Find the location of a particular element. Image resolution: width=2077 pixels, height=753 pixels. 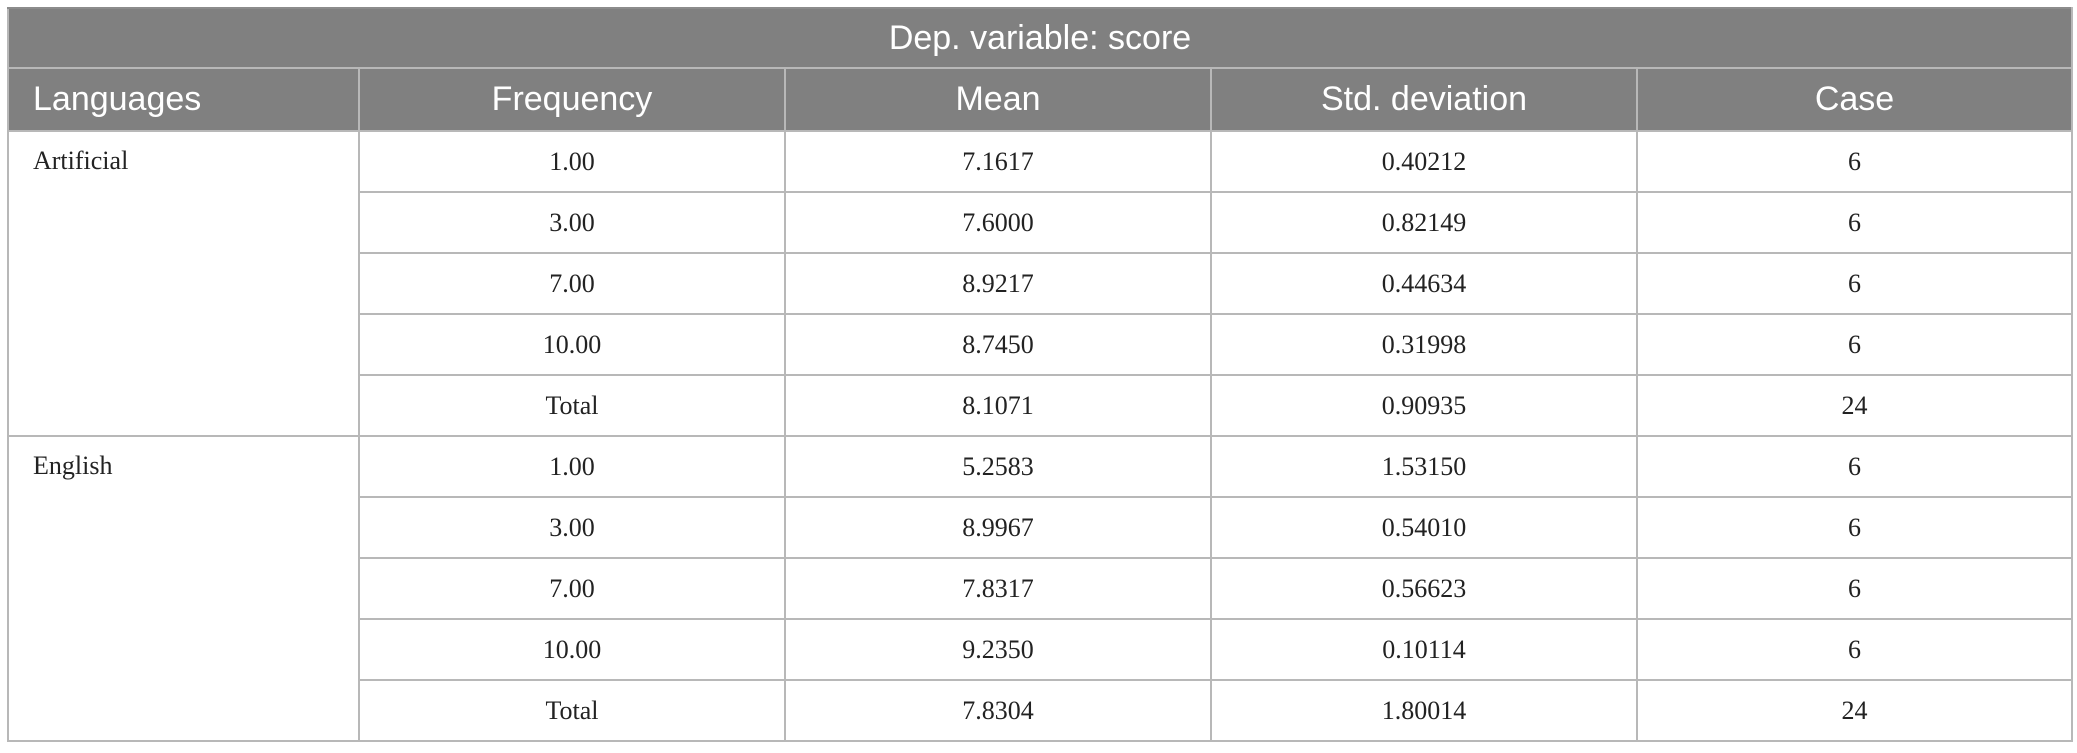

sd-cell: 1.80014 is located at coordinates (1424, 710).